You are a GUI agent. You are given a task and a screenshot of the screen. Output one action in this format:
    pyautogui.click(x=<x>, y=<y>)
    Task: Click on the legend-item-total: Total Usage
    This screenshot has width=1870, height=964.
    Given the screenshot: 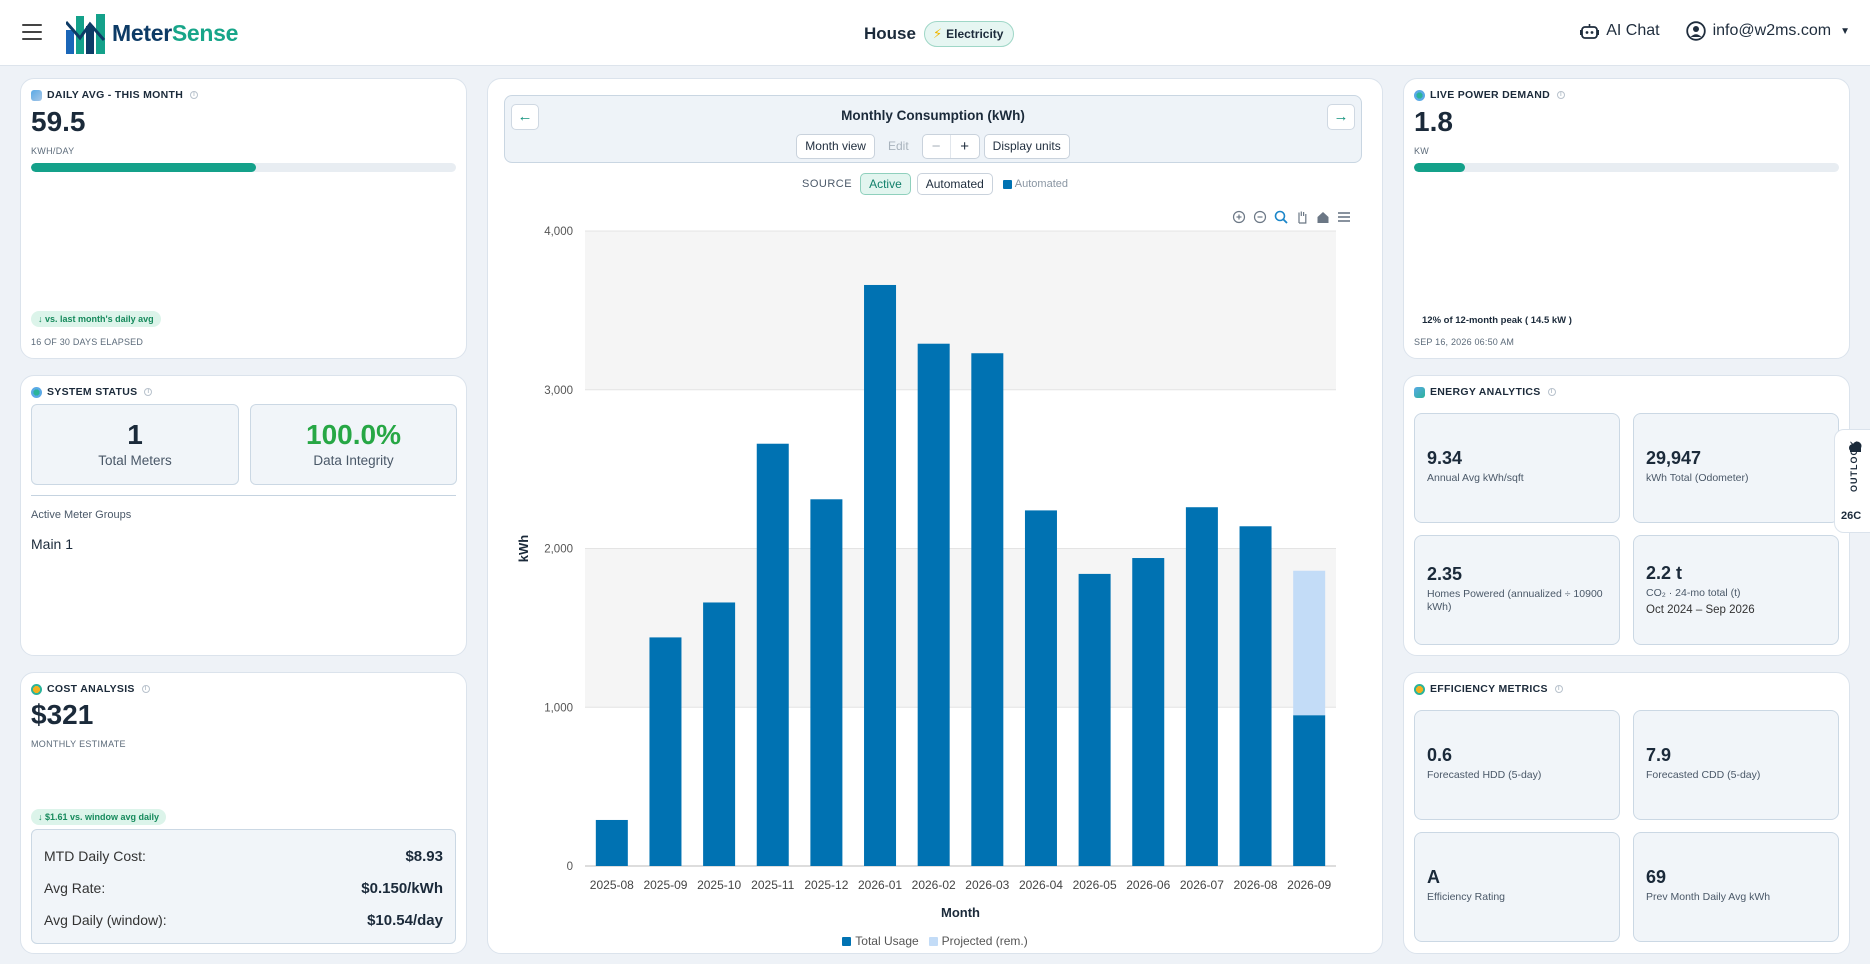 What is the action you would take?
    pyautogui.click(x=880, y=941)
    